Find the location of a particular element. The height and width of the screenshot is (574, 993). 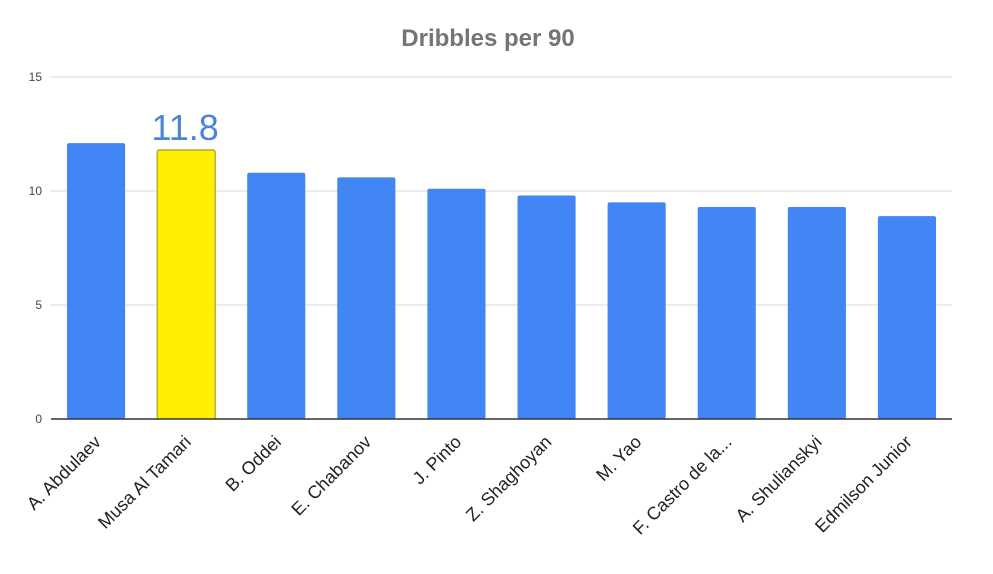

y-axis-ticks: 0 5 10 15 is located at coordinates (36, 248).